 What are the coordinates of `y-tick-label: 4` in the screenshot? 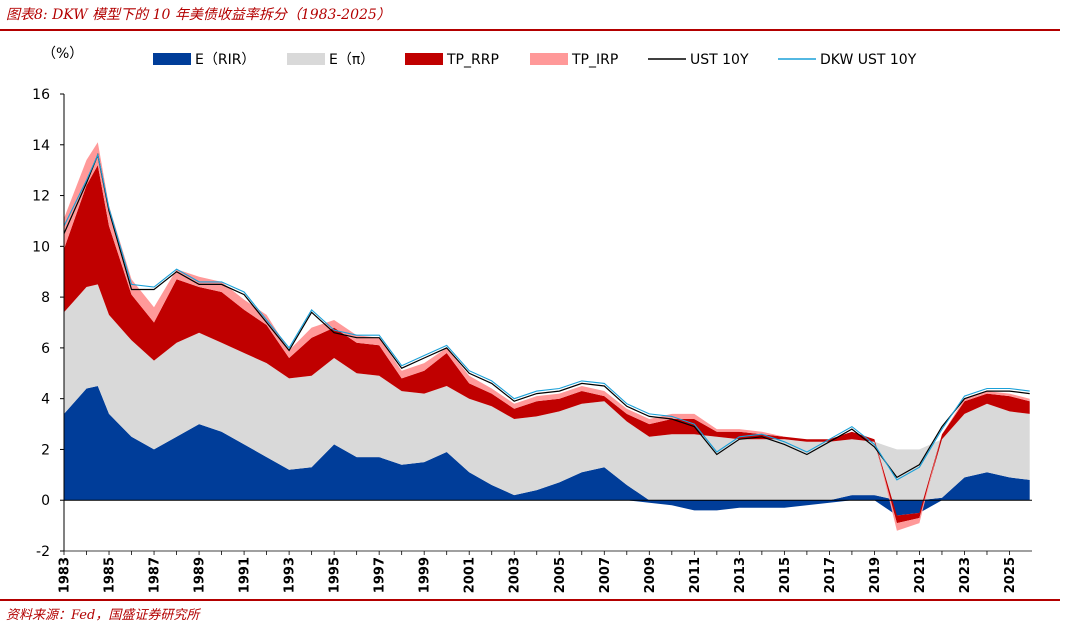 It's located at (45, 400).